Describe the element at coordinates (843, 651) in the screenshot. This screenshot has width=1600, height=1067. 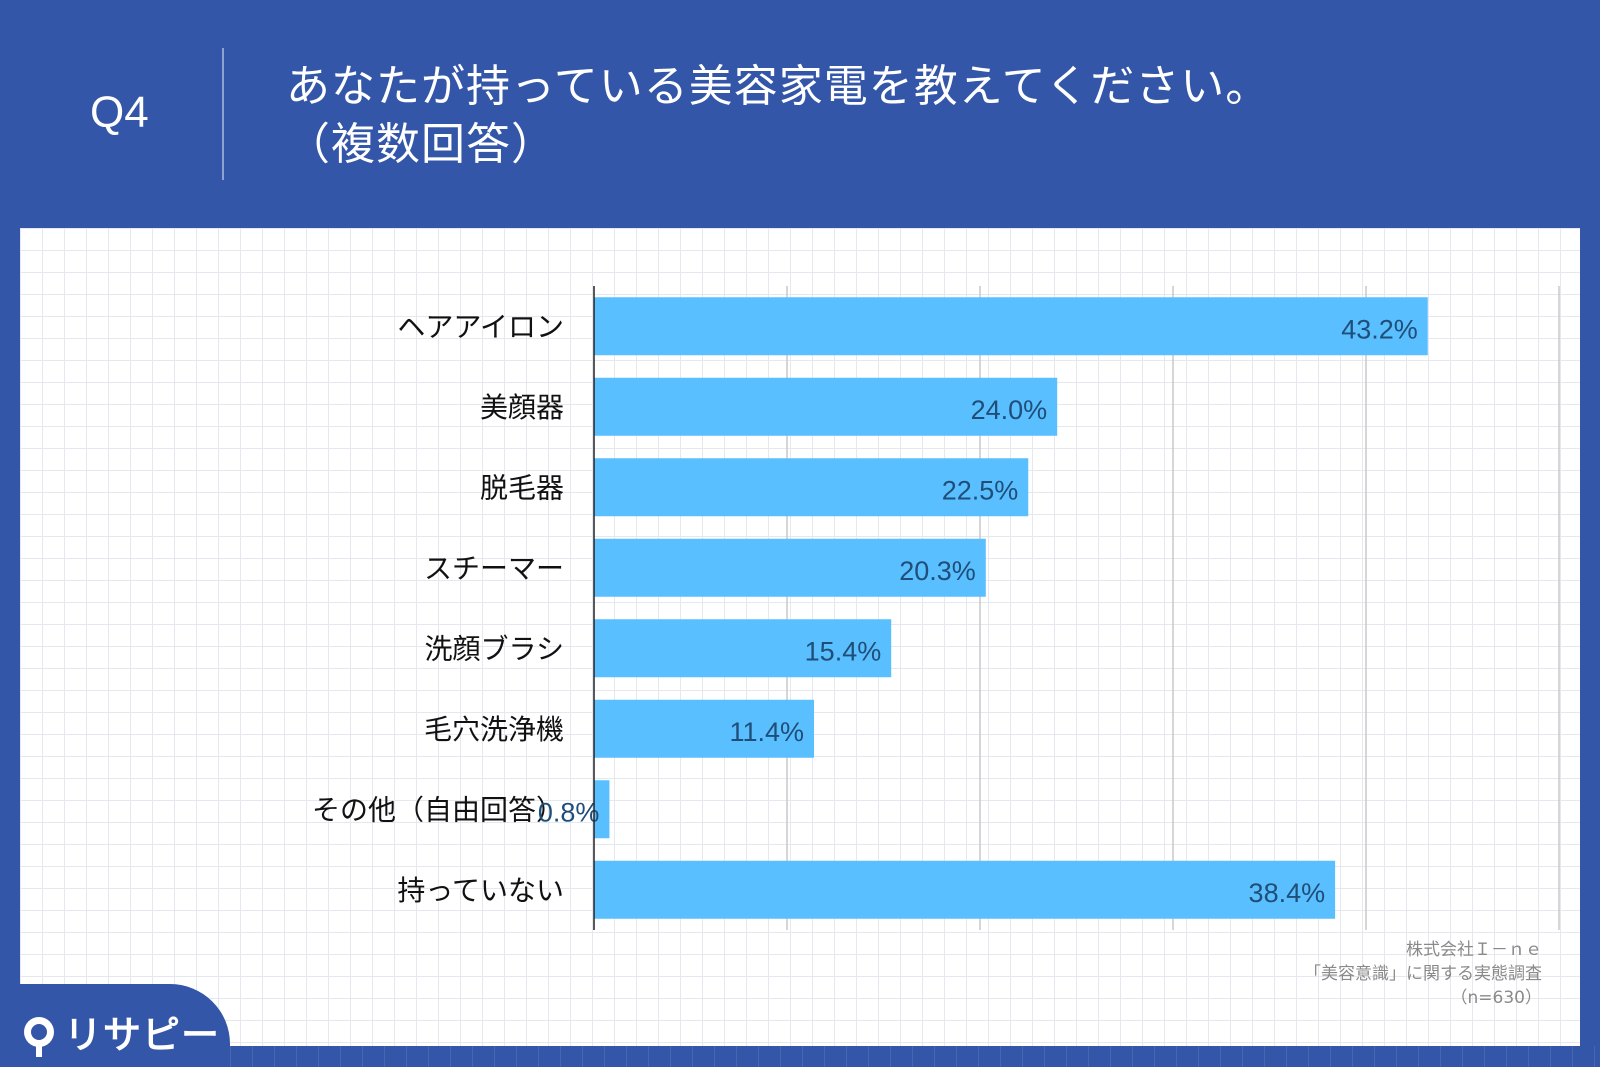
I see `data-label: 15.4%` at that location.